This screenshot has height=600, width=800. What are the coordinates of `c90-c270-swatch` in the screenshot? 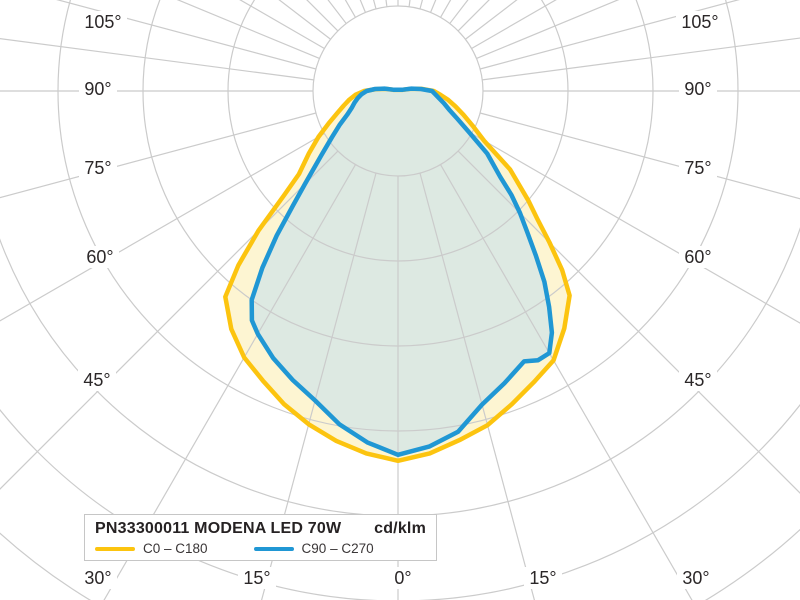 It's located at (273, 549).